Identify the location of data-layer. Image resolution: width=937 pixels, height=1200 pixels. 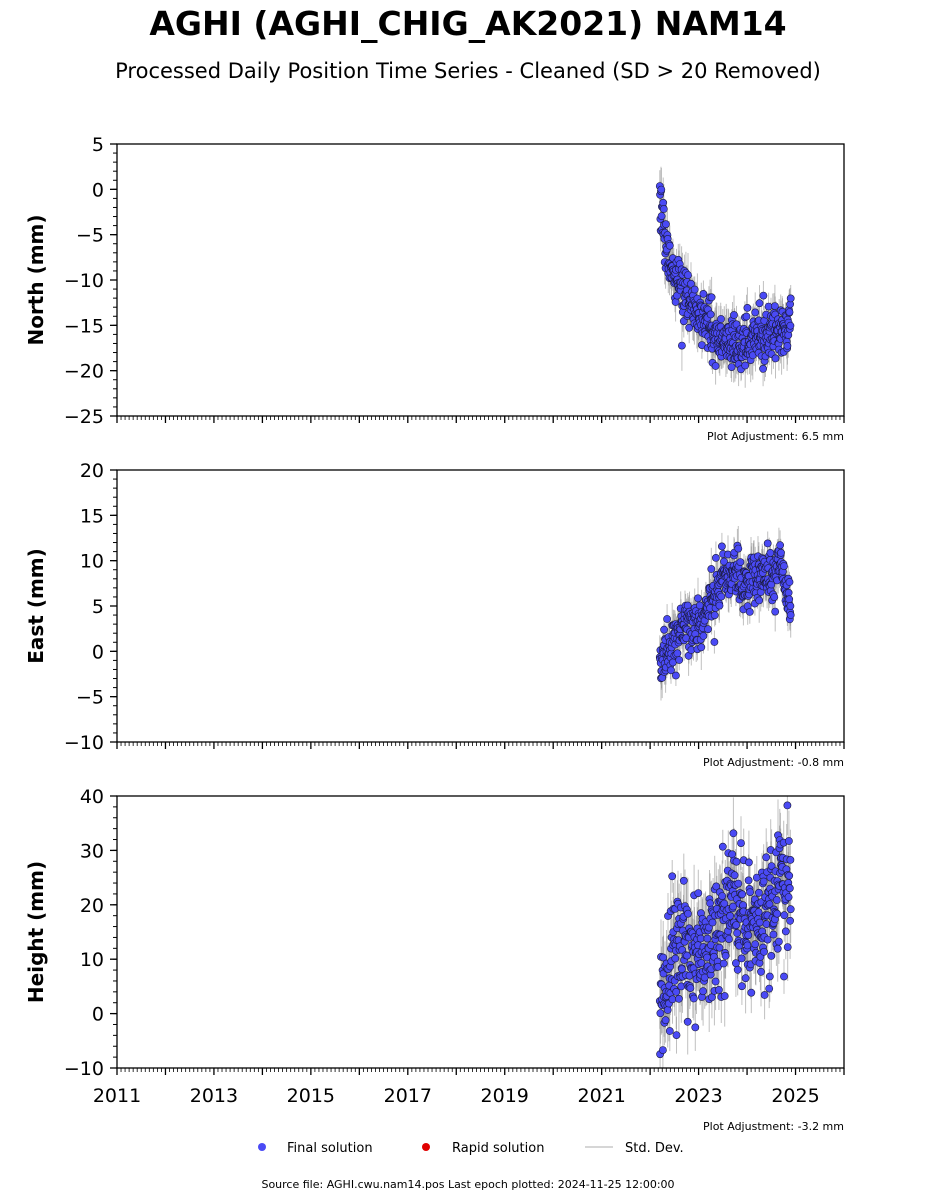
(725, 932).